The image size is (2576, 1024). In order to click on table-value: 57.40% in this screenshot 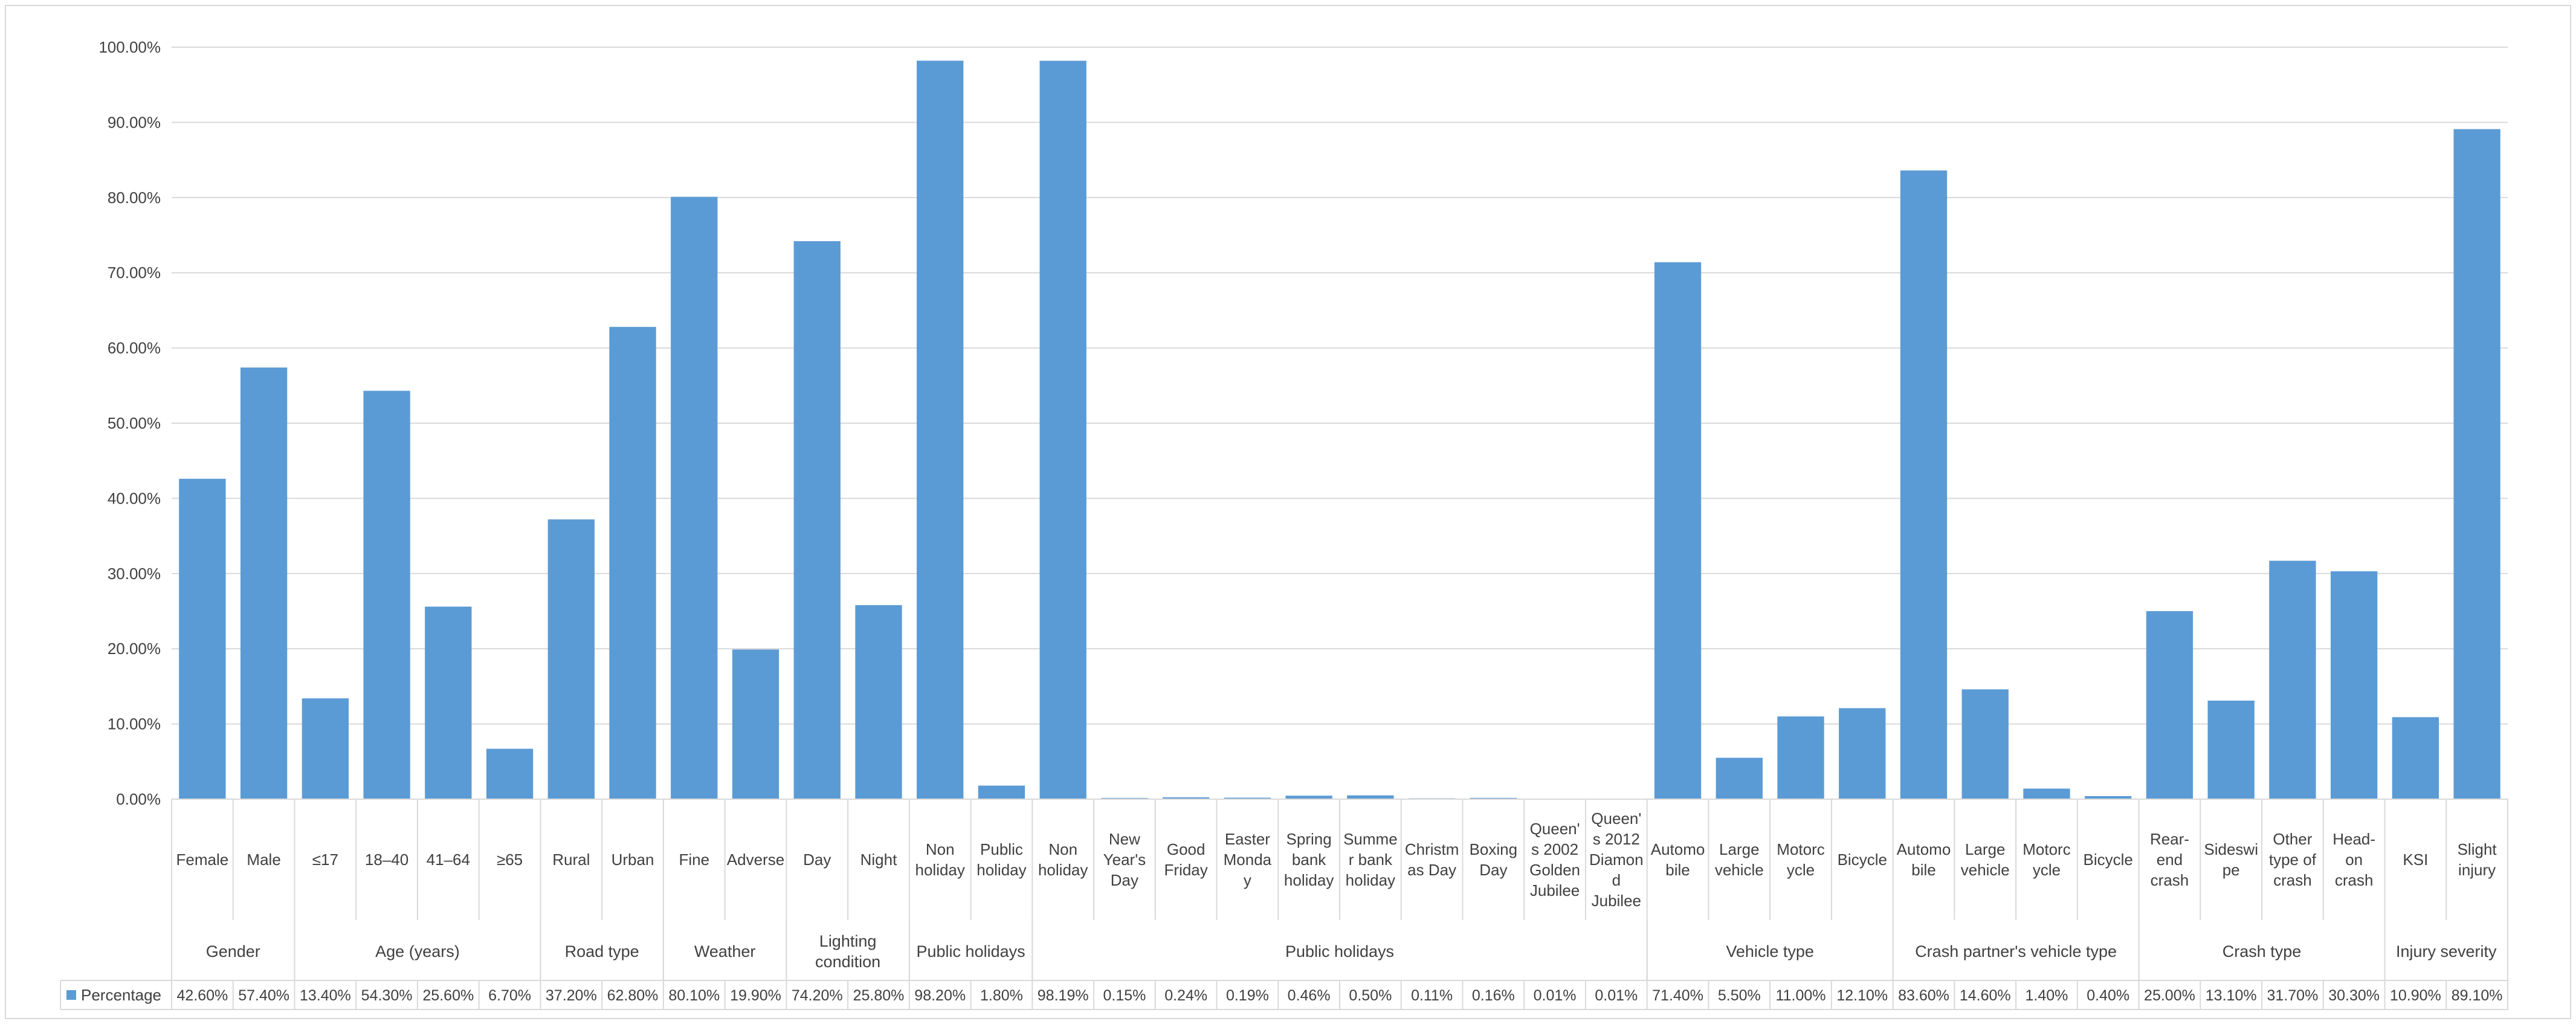, I will do `click(263, 995)`.